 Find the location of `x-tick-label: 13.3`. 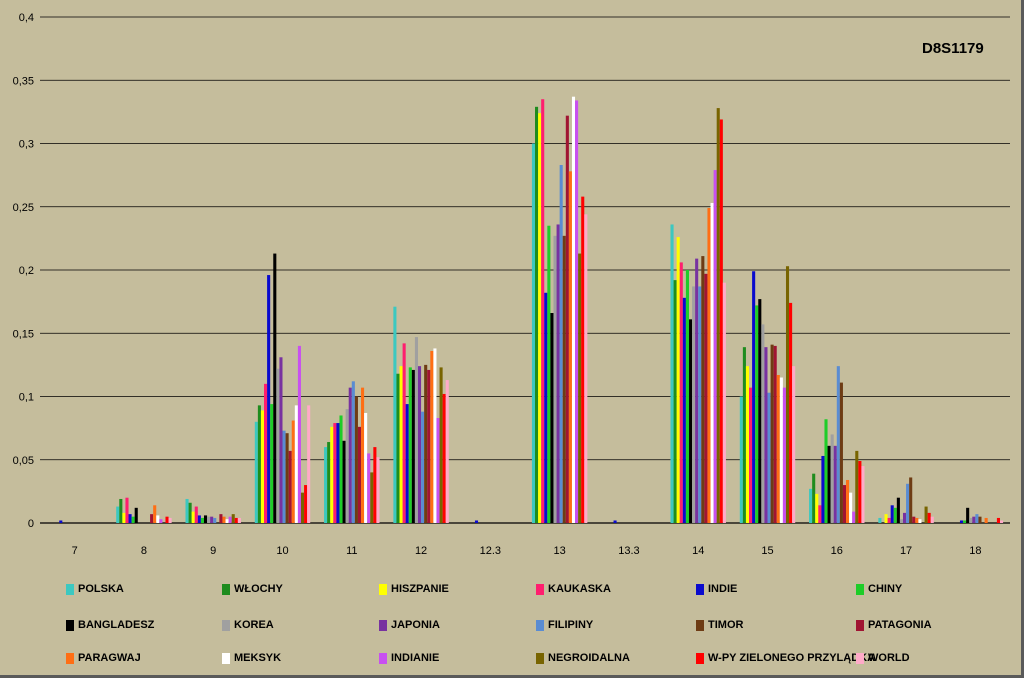

x-tick-label: 13.3 is located at coordinates (628, 551).